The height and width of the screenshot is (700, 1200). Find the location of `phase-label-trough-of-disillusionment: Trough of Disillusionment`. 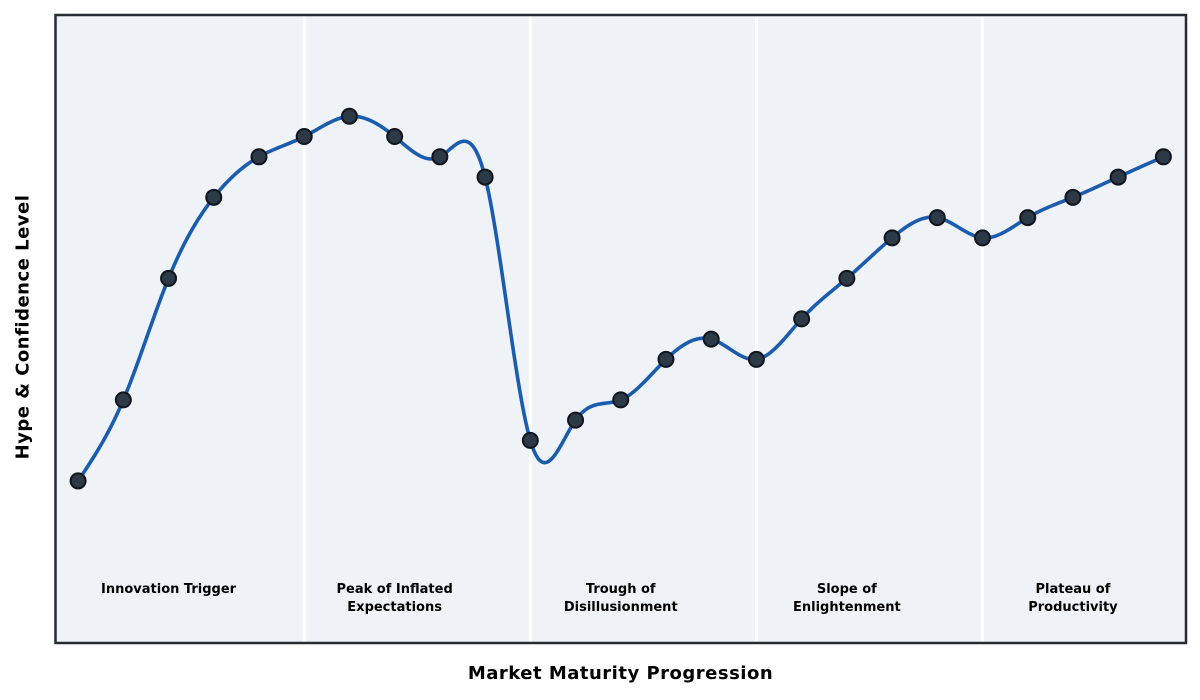

phase-label-trough-of-disillusionment: Trough of Disillusionment is located at coordinates (620, 598).